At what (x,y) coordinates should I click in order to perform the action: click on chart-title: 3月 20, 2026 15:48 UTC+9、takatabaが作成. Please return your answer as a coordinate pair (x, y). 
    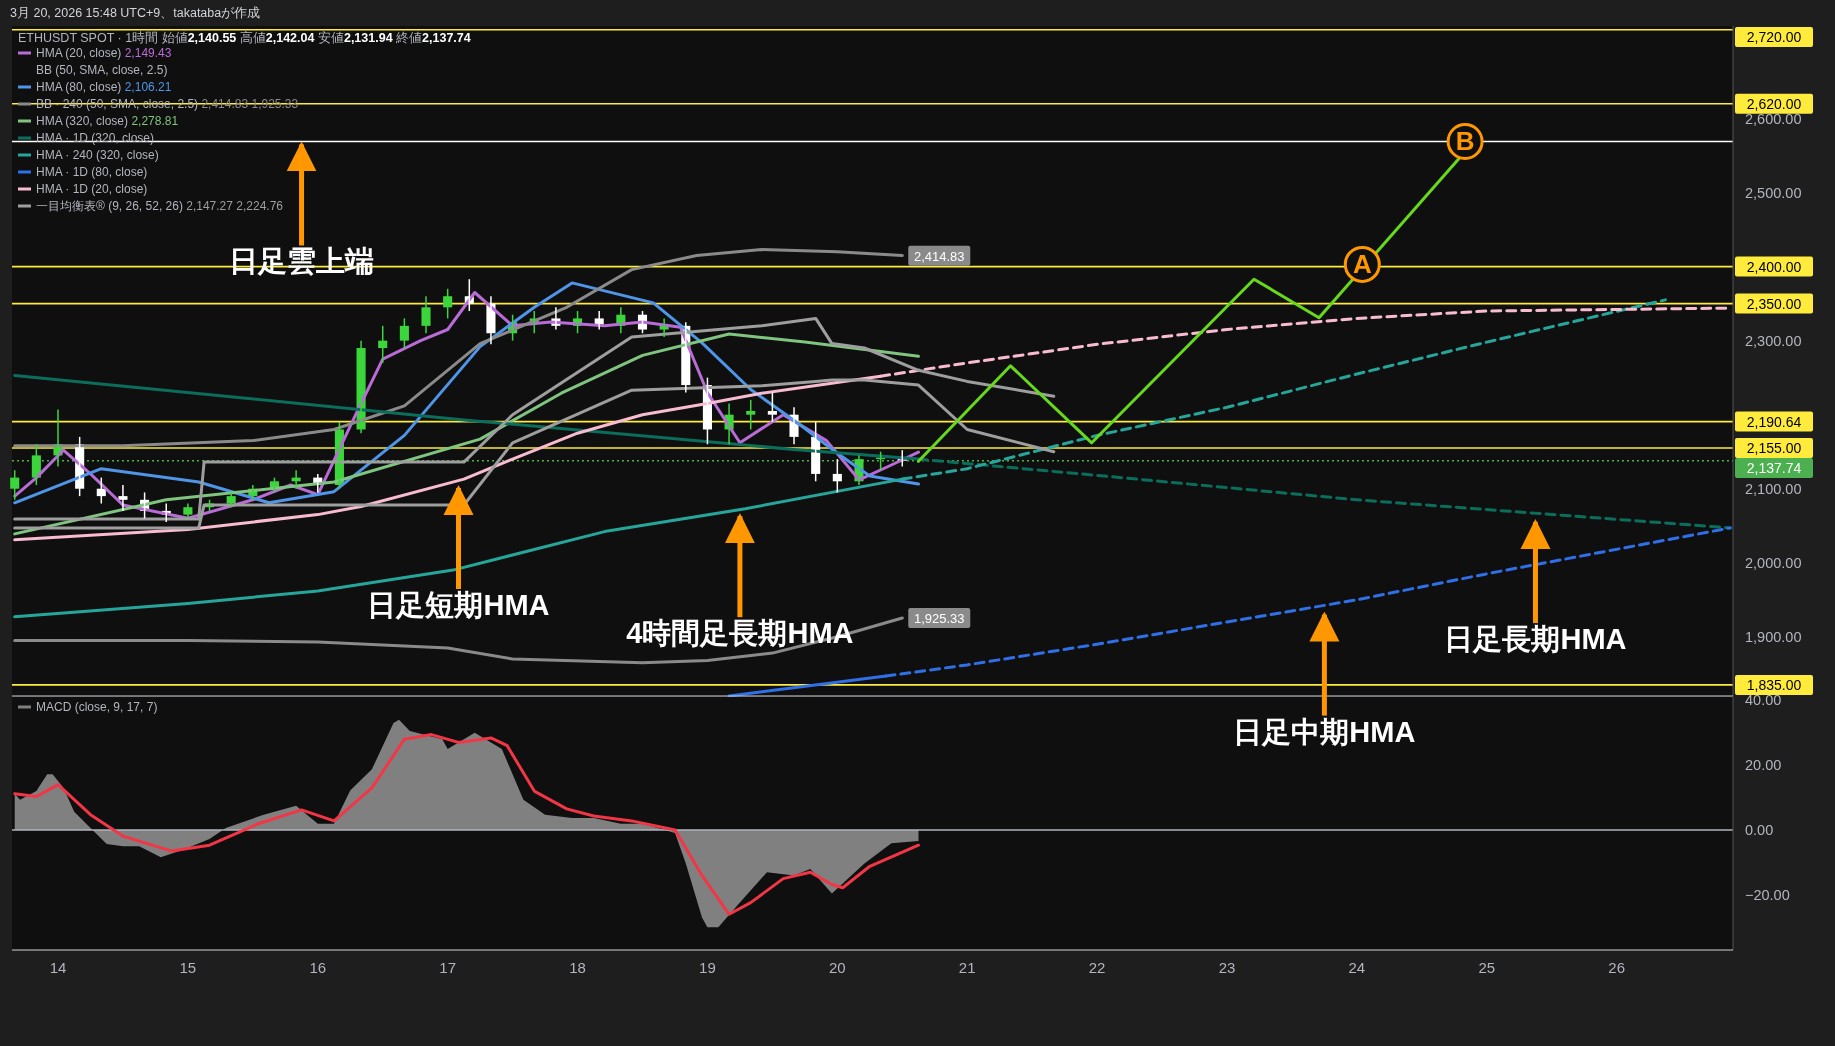
    Looking at the image, I should click on (135, 13).